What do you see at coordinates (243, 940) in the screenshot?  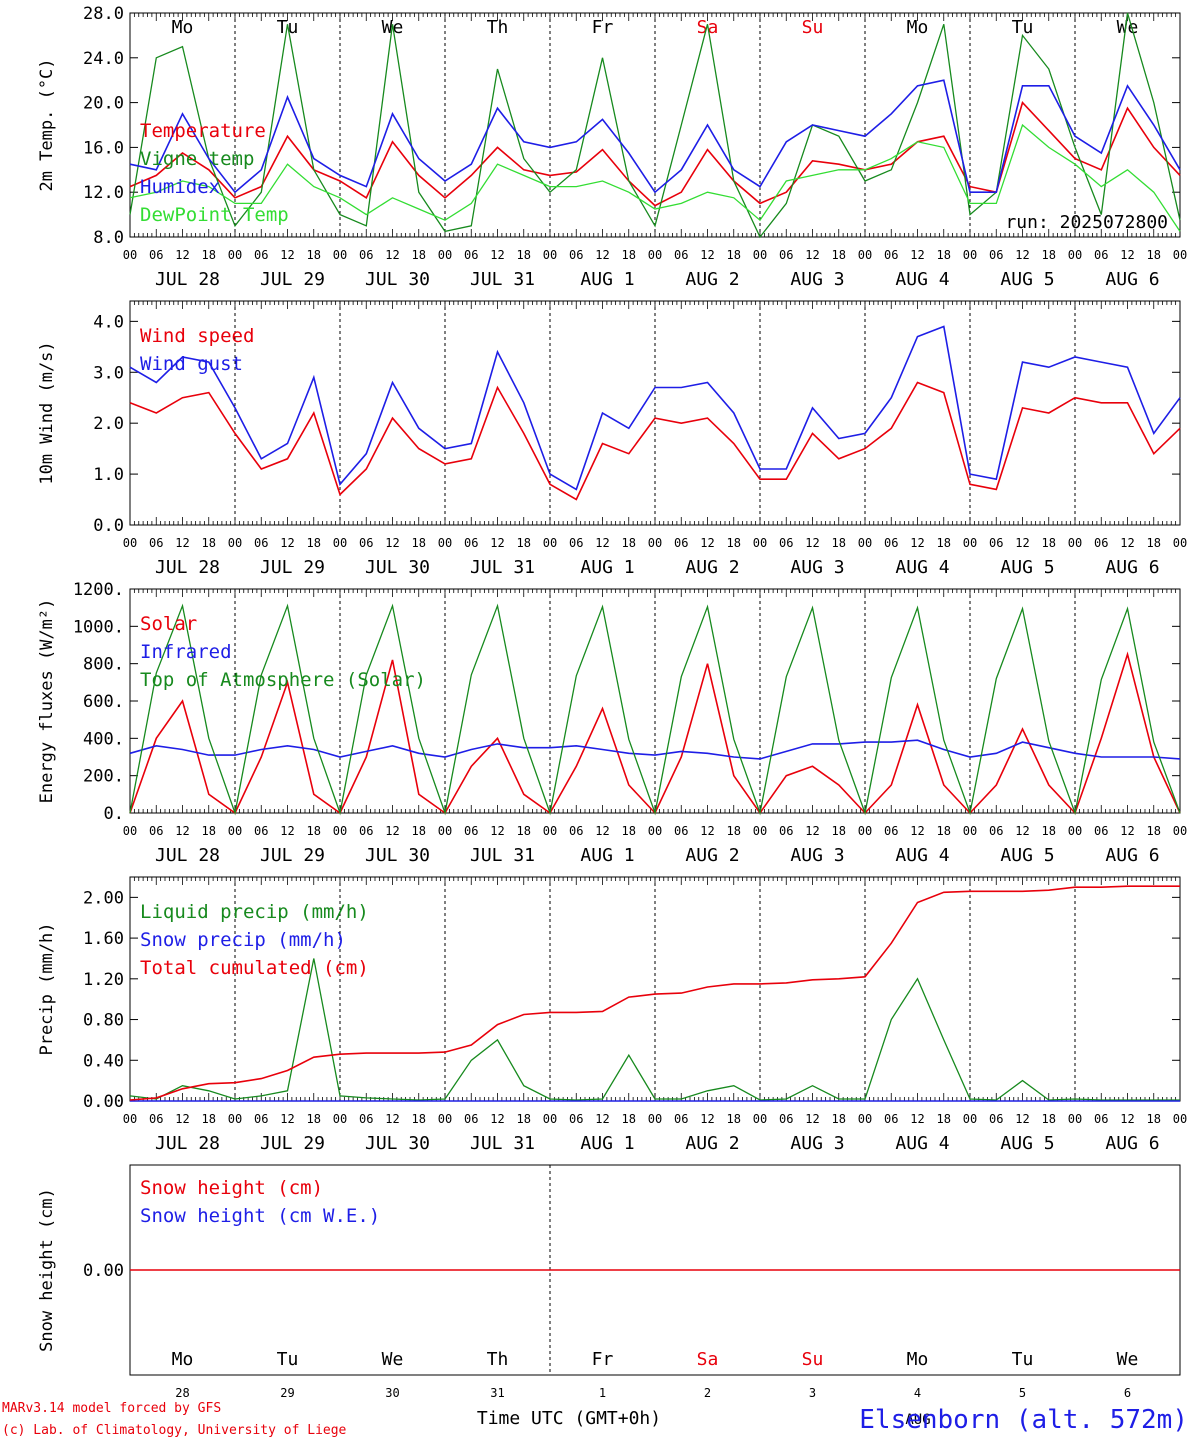 I see `legend-entry: Snow precip (mm/h)` at bounding box center [243, 940].